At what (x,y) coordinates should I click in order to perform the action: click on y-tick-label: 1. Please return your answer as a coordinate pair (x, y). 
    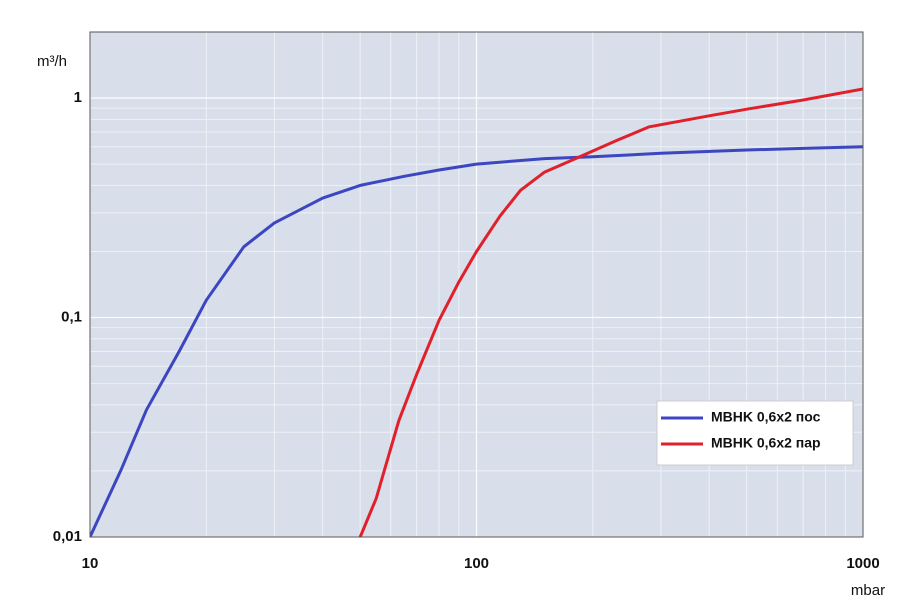
    Looking at the image, I should click on (78, 97).